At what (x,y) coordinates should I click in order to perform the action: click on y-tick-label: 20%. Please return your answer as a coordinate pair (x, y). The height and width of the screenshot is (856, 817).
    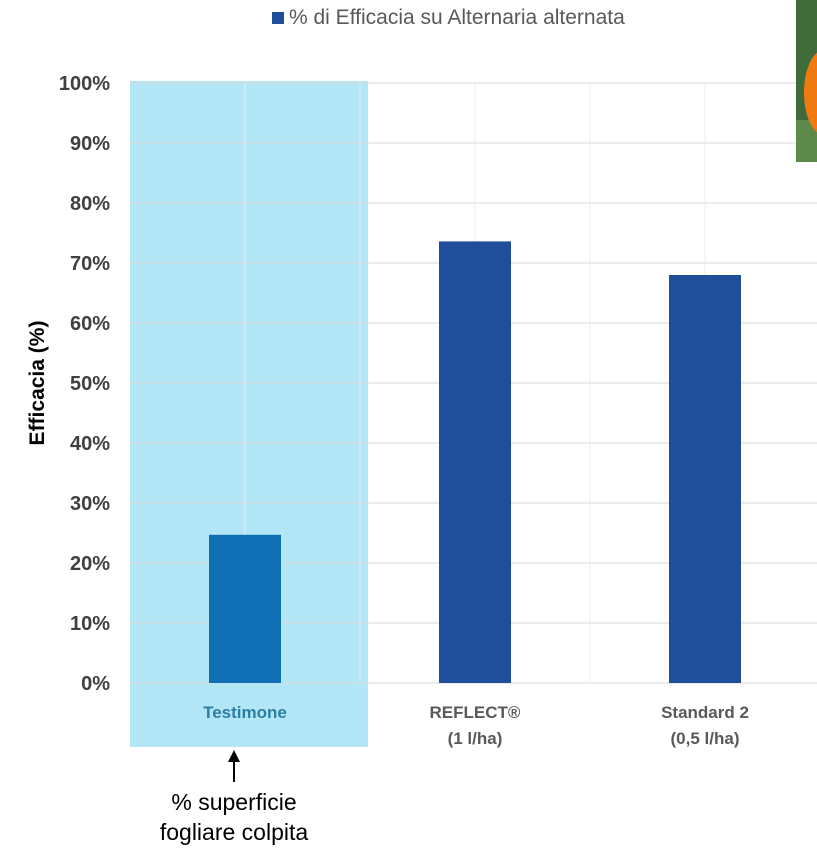
    Looking at the image, I should click on (90, 564).